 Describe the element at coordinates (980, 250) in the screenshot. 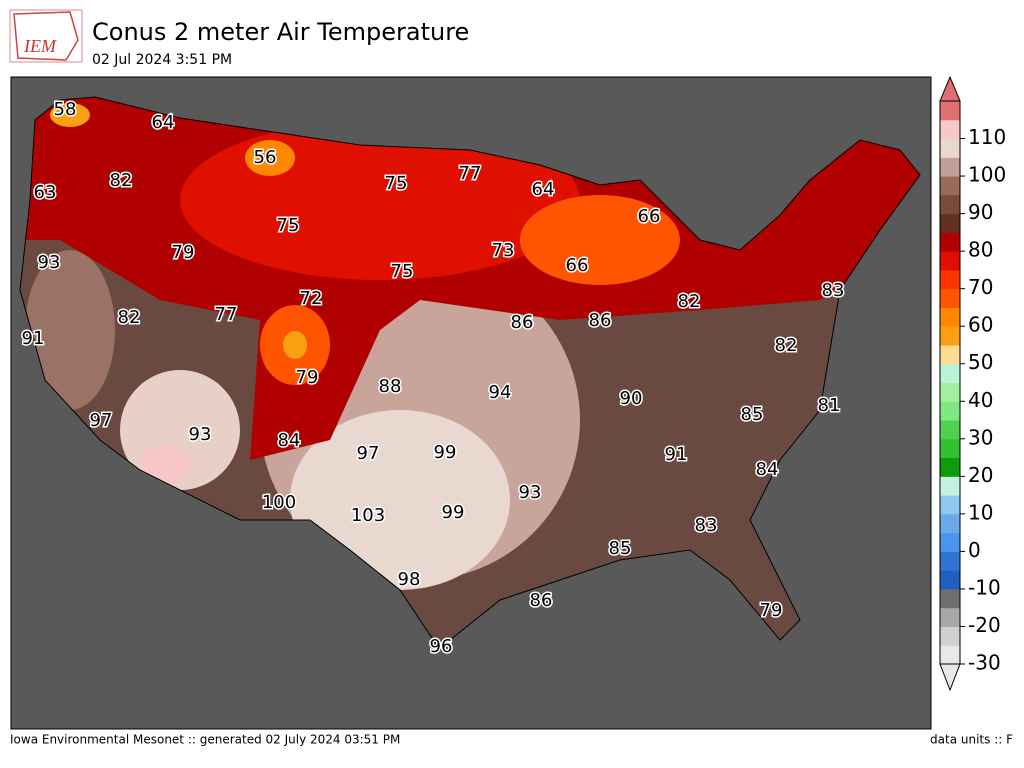

I see `colorbar-tick-label: 80` at that location.